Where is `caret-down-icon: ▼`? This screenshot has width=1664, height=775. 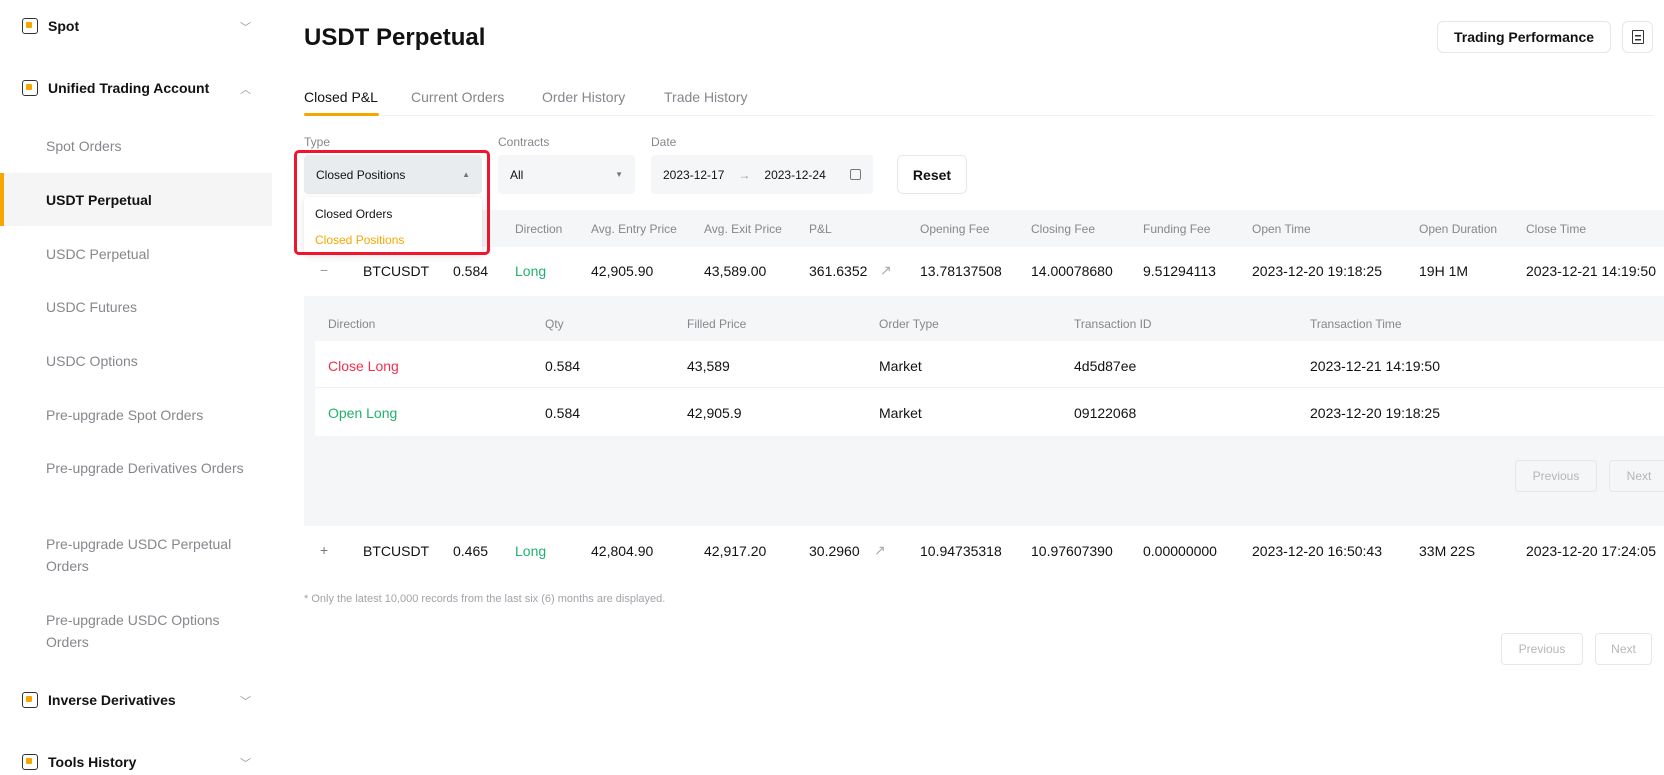
caret-down-icon: ▼ is located at coordinates (619, 174).